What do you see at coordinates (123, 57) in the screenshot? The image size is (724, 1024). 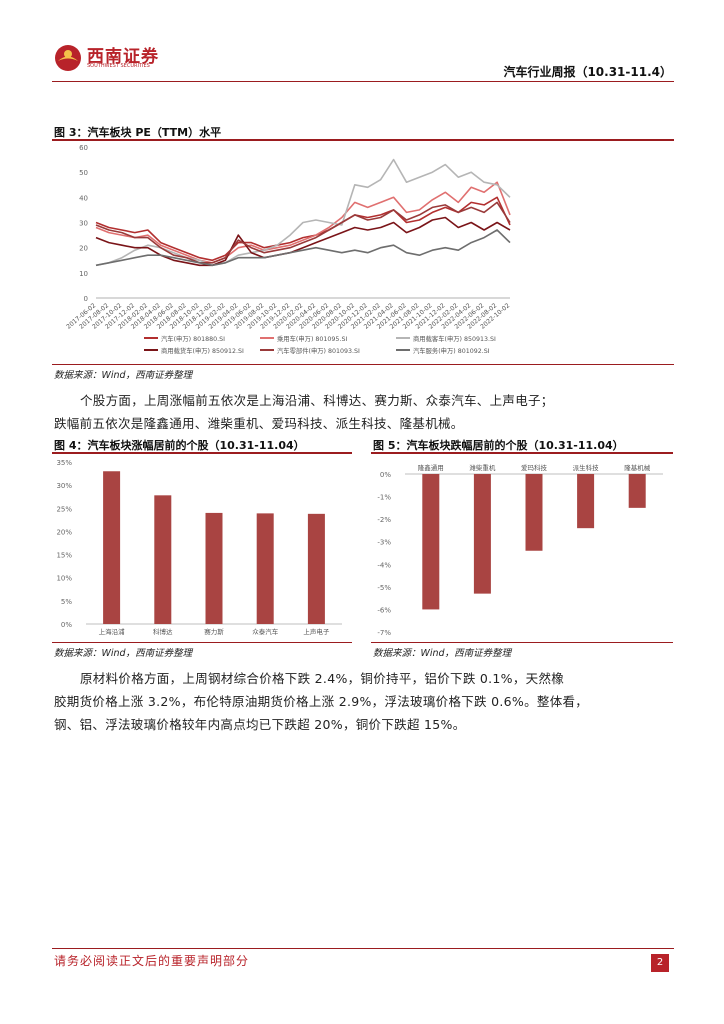 I see `logo-text: 西南证券` at bounding box center [123, 57].